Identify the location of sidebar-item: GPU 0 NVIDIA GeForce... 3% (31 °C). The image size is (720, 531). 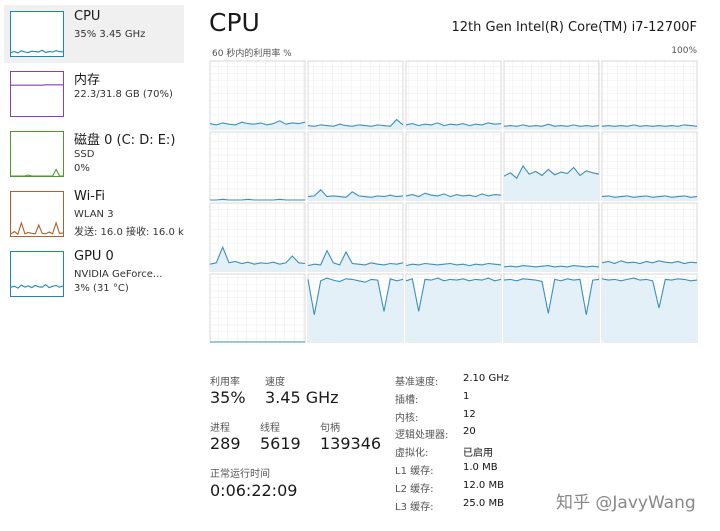
(94, 274).